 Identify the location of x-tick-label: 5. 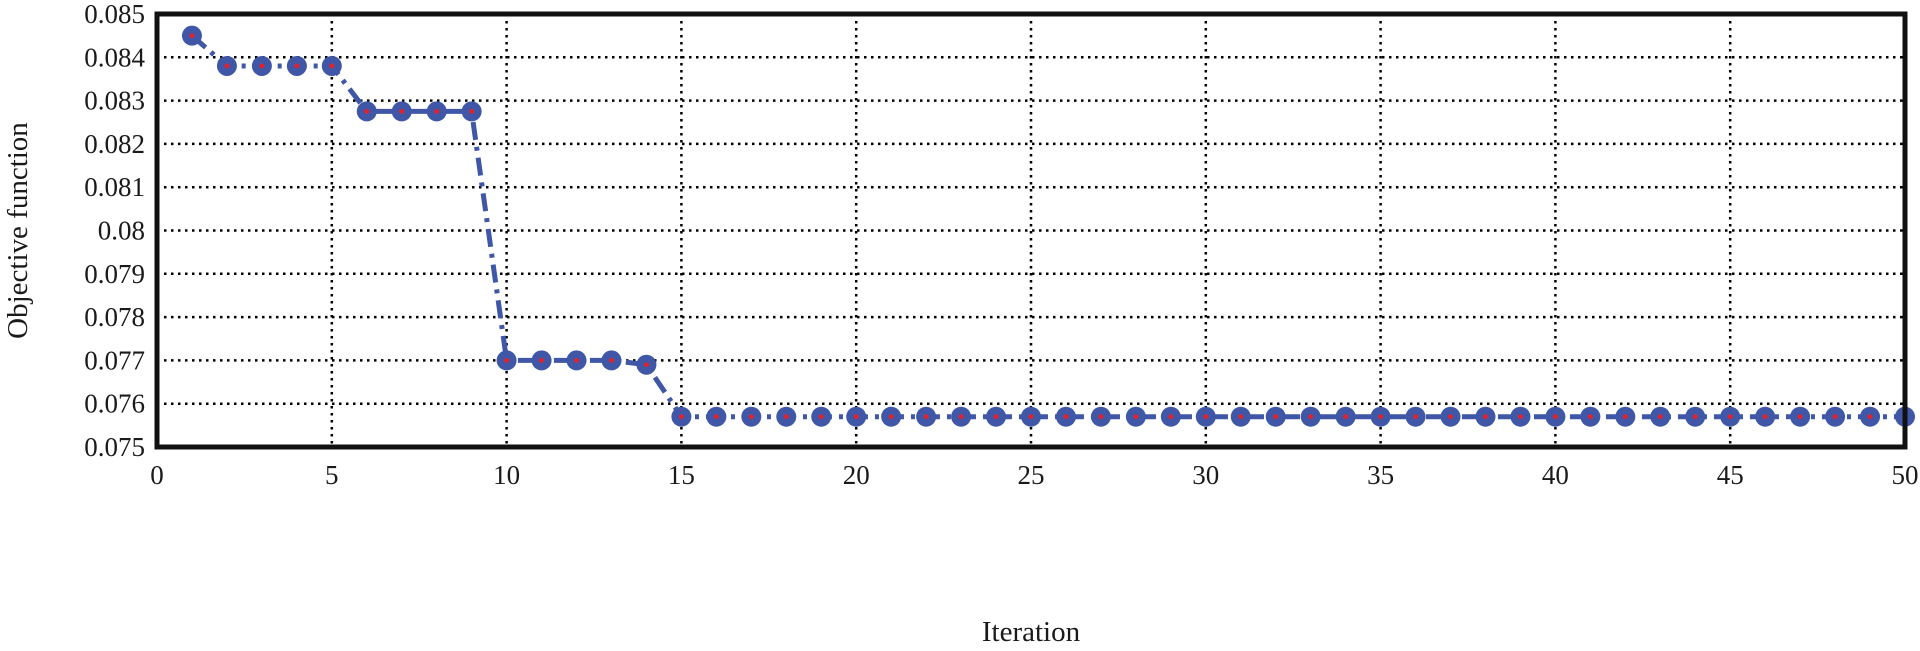
(332, 475).